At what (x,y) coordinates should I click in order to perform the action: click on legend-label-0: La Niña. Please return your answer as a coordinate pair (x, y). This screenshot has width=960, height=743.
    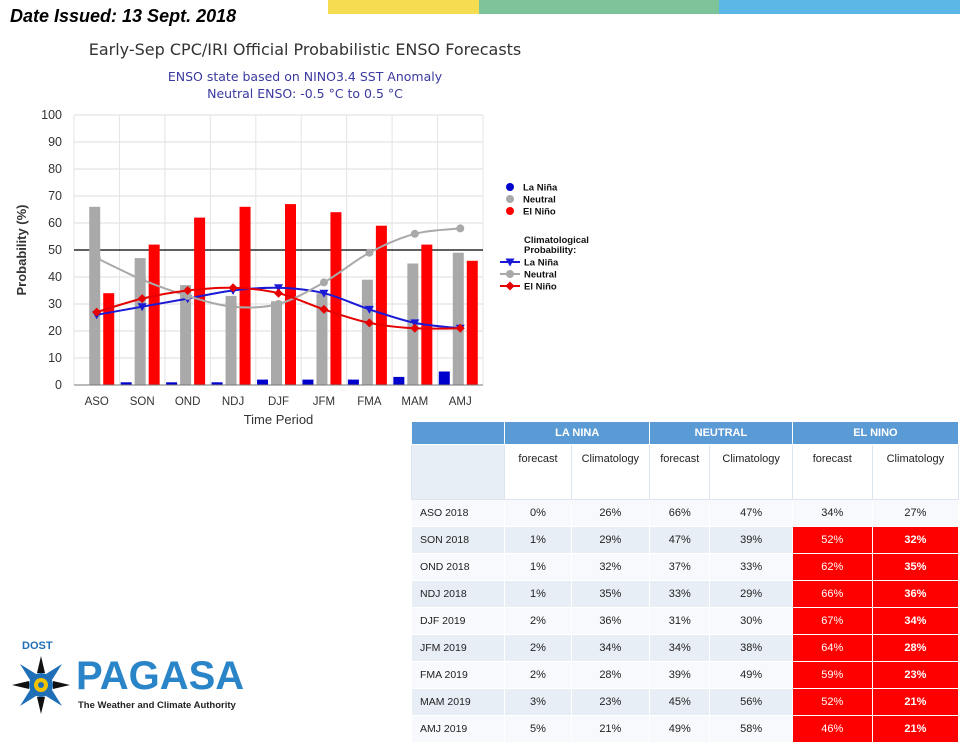
    Looking at the image, I should click on (540, 188).